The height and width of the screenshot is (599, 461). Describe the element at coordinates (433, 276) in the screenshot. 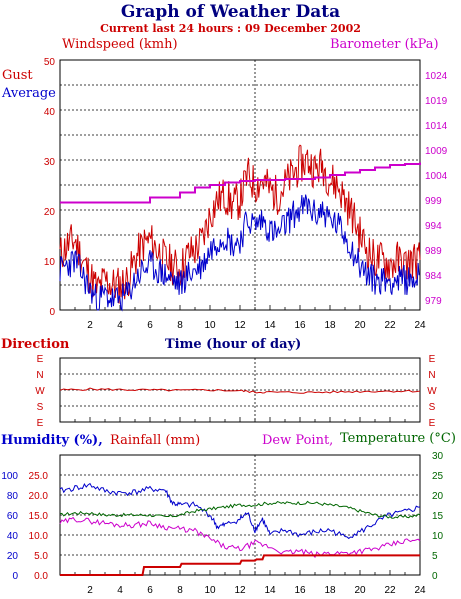

I see `baro-y-tick: 984` at that location.